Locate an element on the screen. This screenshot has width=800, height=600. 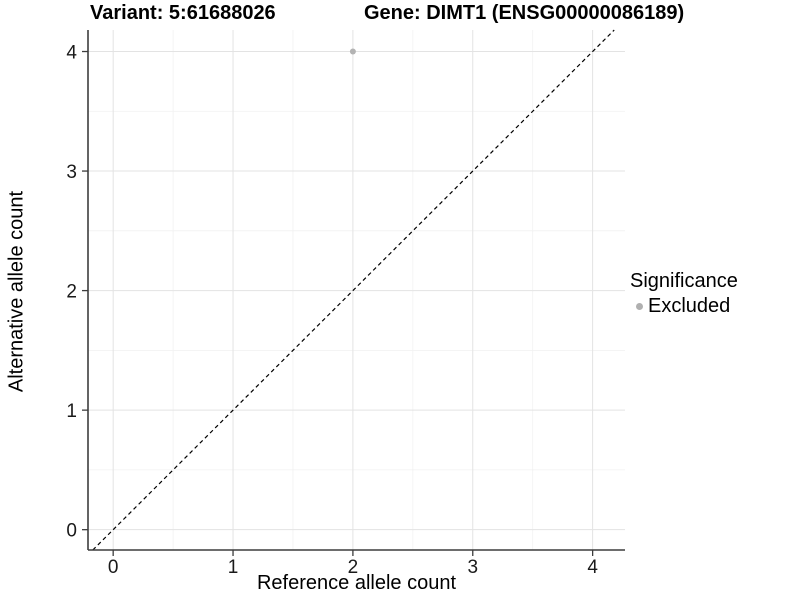
y-tick-label: 4 is located at coordinates (71, 53).